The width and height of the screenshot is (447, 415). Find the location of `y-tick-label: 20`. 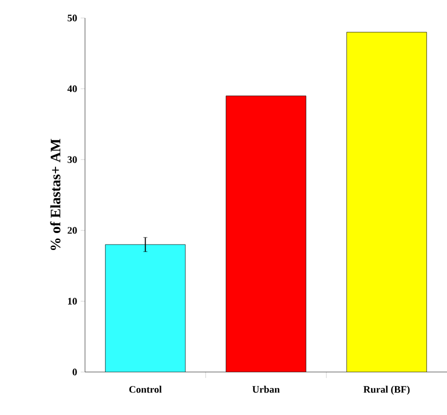

y-tick-label: 20 is located at coordinates (72, 230).